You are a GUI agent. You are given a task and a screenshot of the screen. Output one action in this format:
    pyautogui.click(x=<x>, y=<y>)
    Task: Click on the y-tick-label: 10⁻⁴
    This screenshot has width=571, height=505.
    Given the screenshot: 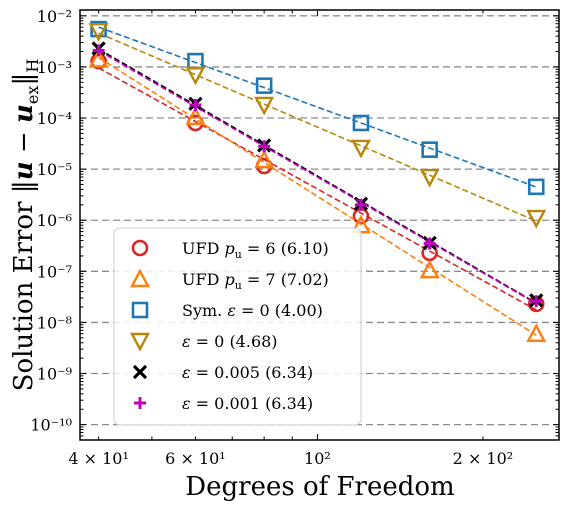 What is the action you would take?
    pyautogui.click(x=54, y=118)
    